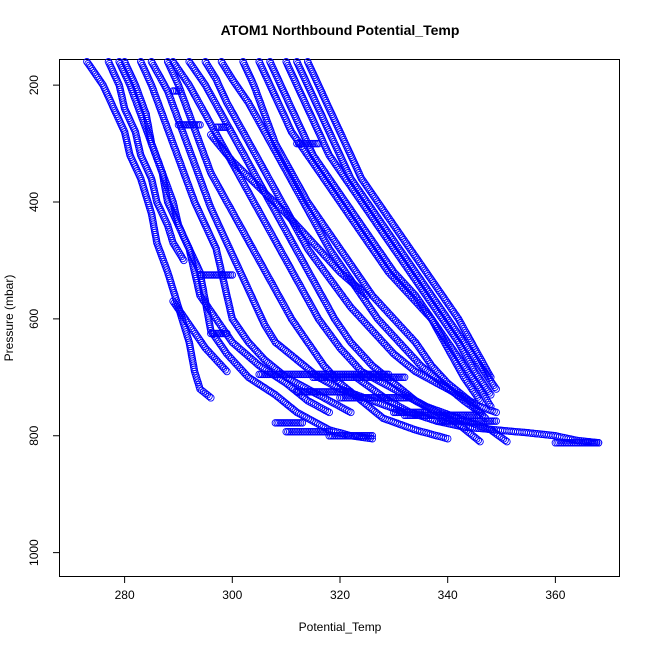 The image size is (650, 650). I want to click on x-tick-label: 340, so click(448, 595).